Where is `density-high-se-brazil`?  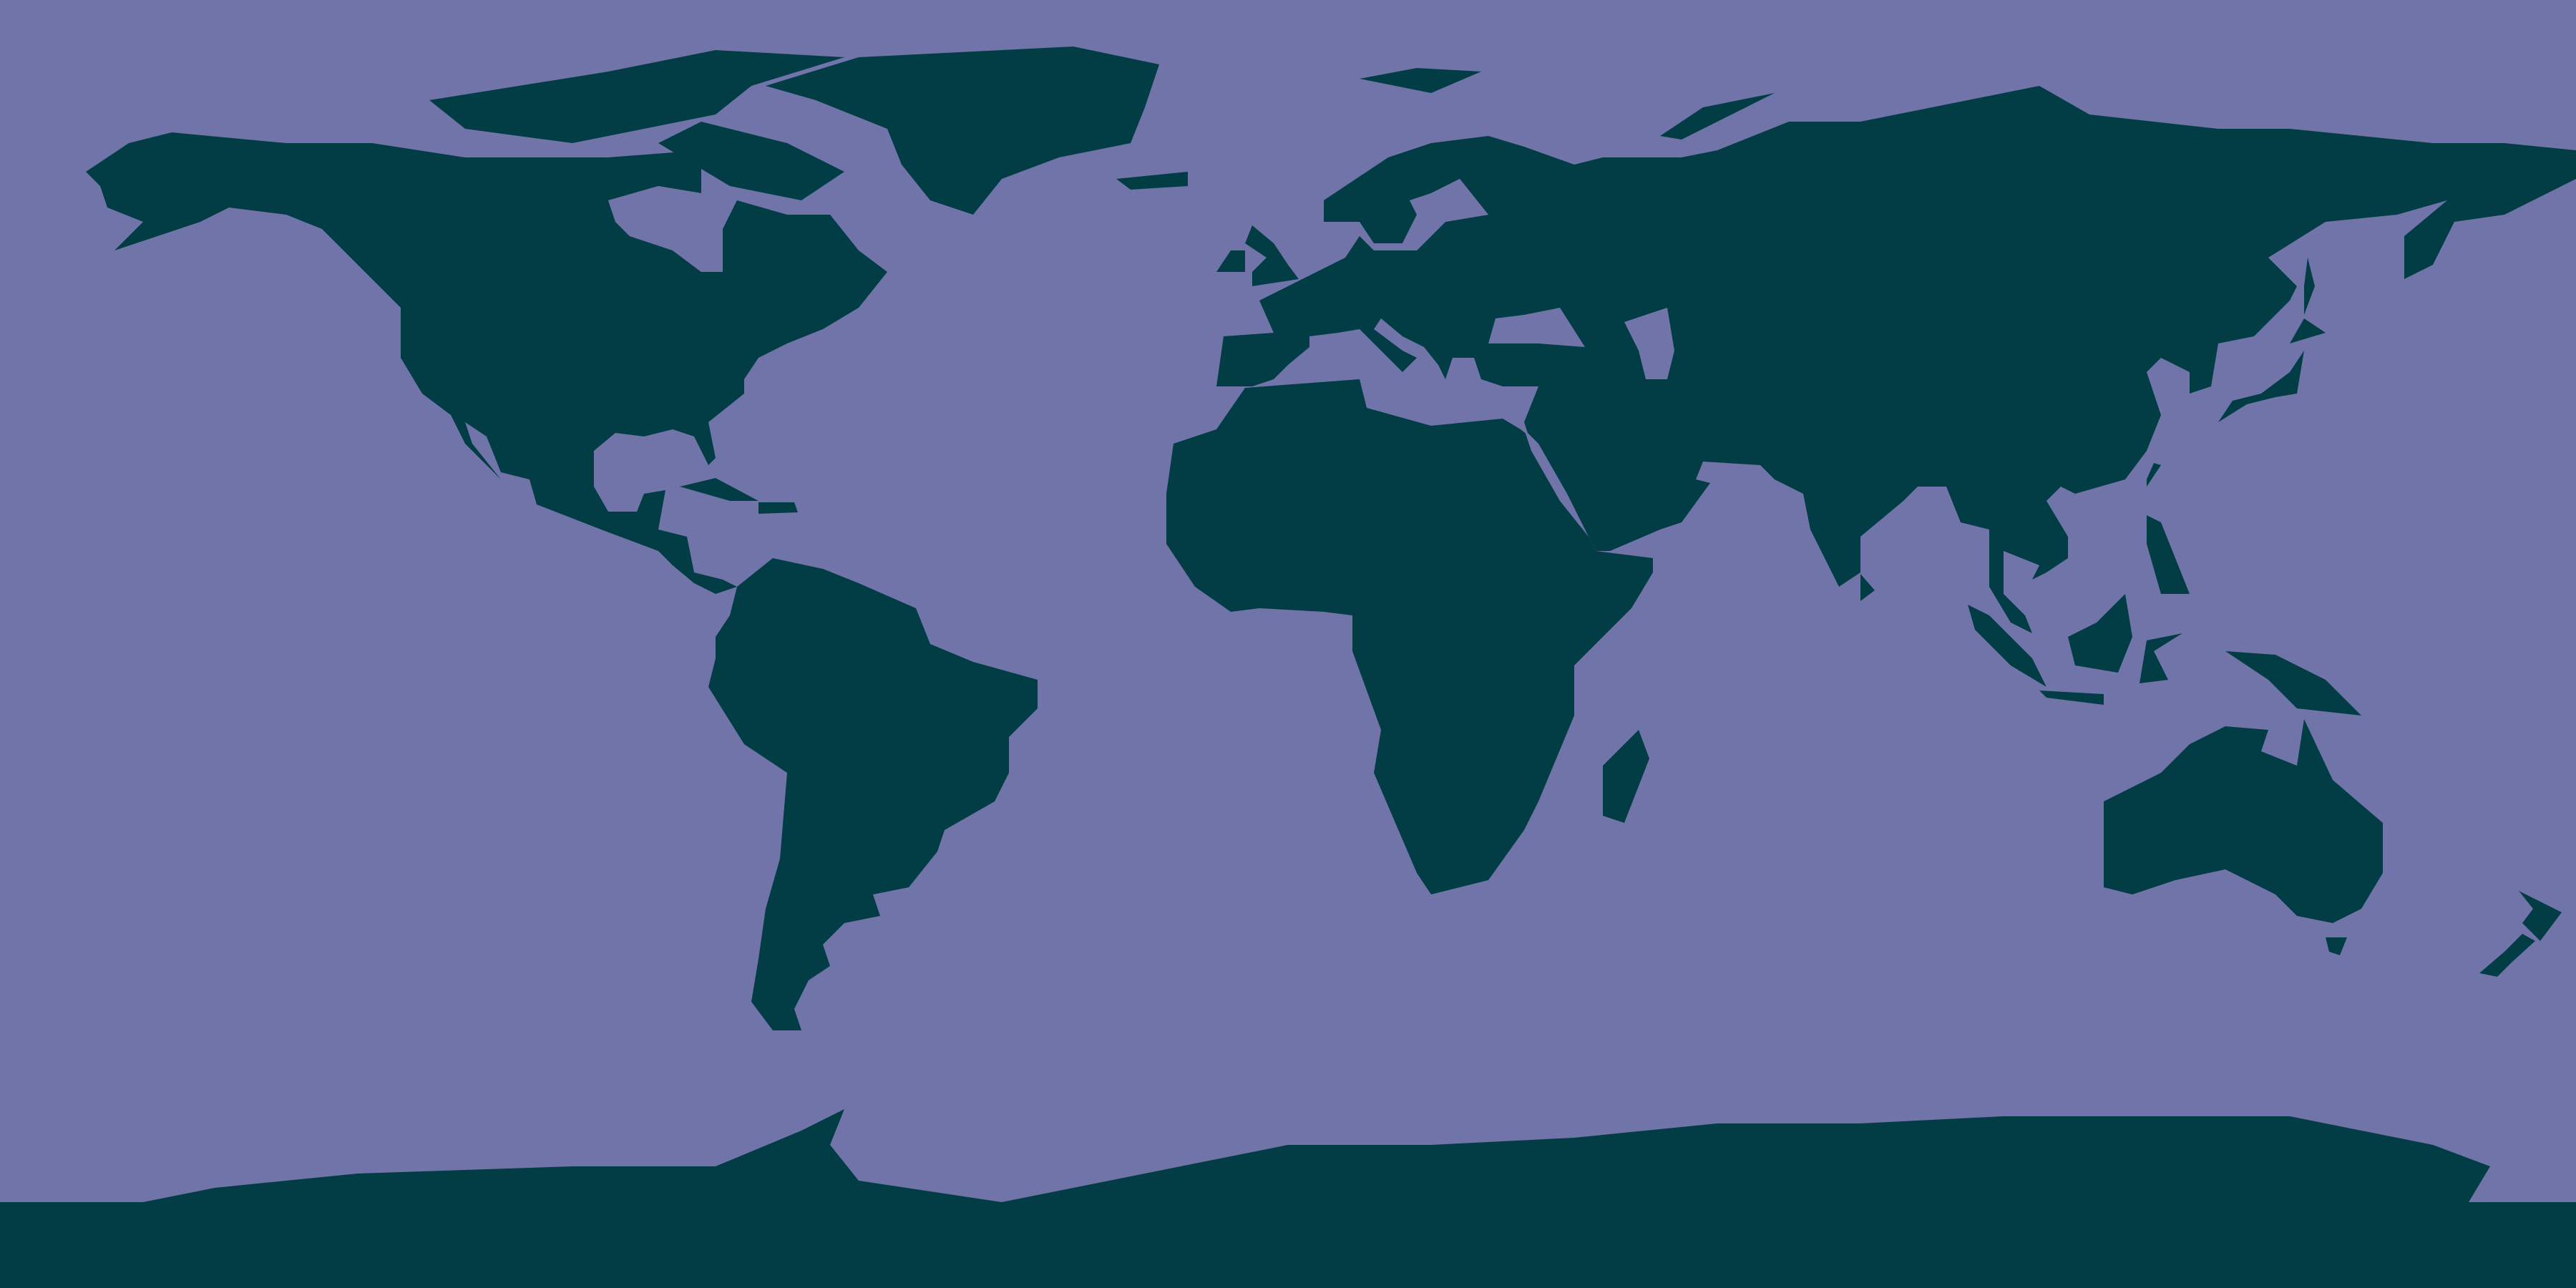
density-high-se-brazil is located at coordinates (948, 801).